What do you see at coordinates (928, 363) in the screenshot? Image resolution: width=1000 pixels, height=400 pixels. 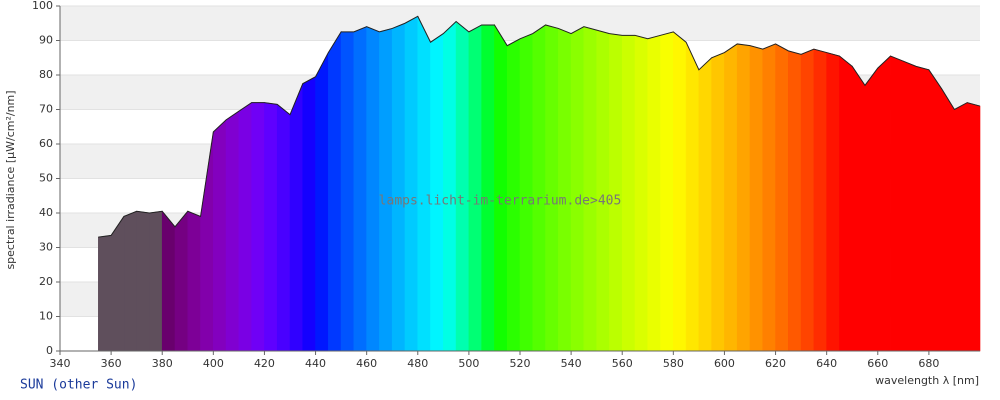 I see `x-tick-label: 680` at bounding box center [928, 363].